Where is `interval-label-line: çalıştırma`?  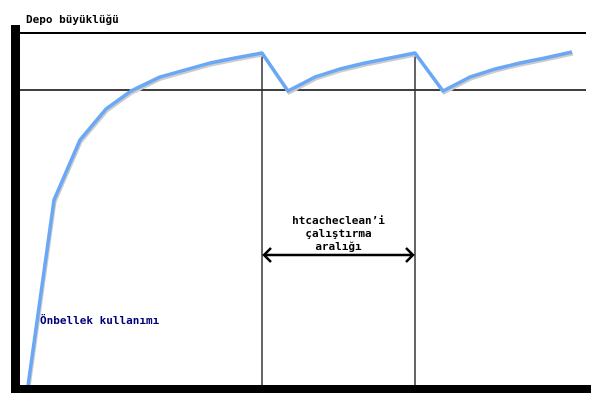
interval-label-line: çalıştırma is located at coordinates (338, 233).